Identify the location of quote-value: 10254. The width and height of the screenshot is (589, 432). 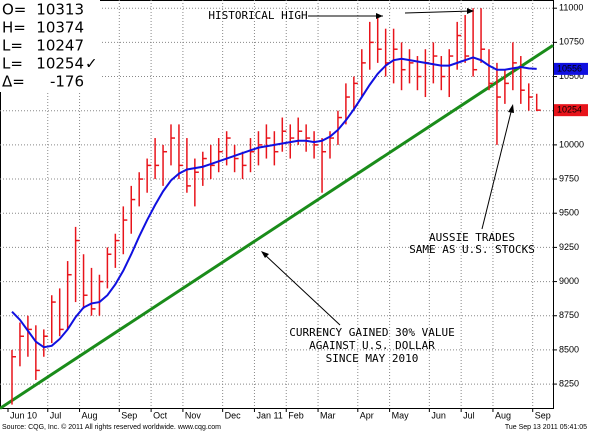
(60, 64).